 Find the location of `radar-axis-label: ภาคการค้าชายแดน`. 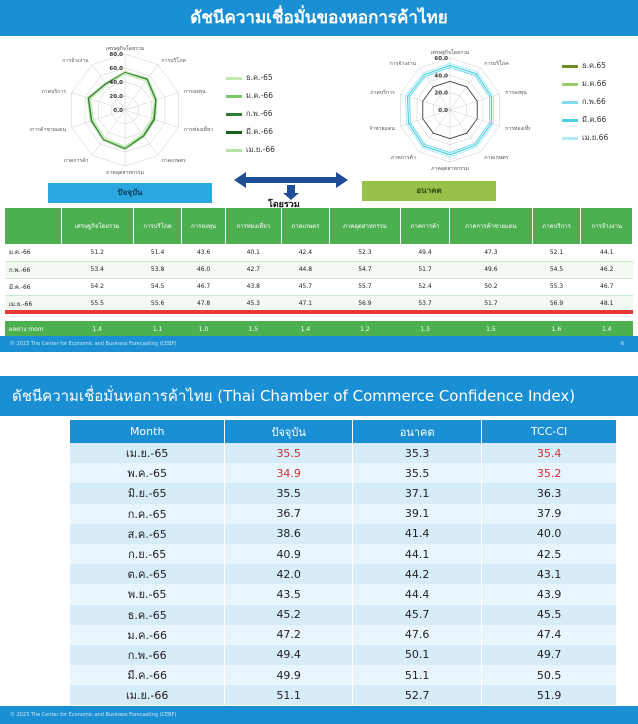

radar-axis-label: ภาคการค้าชายแดน is located at coordinates (48, 129).